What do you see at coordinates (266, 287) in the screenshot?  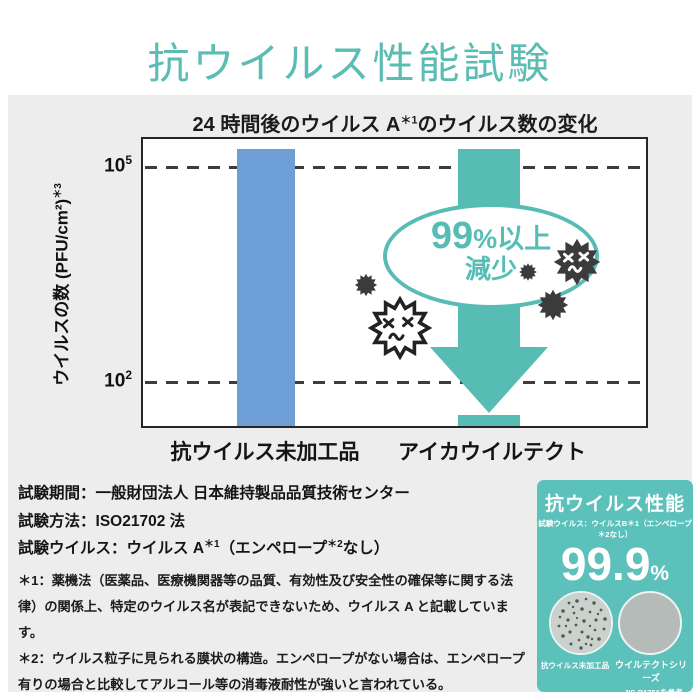 I see `bar-untreated` at bounding box center [266, 287].